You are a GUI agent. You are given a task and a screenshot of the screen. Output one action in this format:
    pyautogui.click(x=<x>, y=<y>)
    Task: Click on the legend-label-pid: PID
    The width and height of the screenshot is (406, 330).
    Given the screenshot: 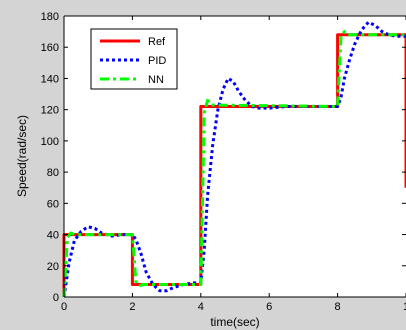 What is the action you would take?
    pyautogui.click(x=157, y=61)
    